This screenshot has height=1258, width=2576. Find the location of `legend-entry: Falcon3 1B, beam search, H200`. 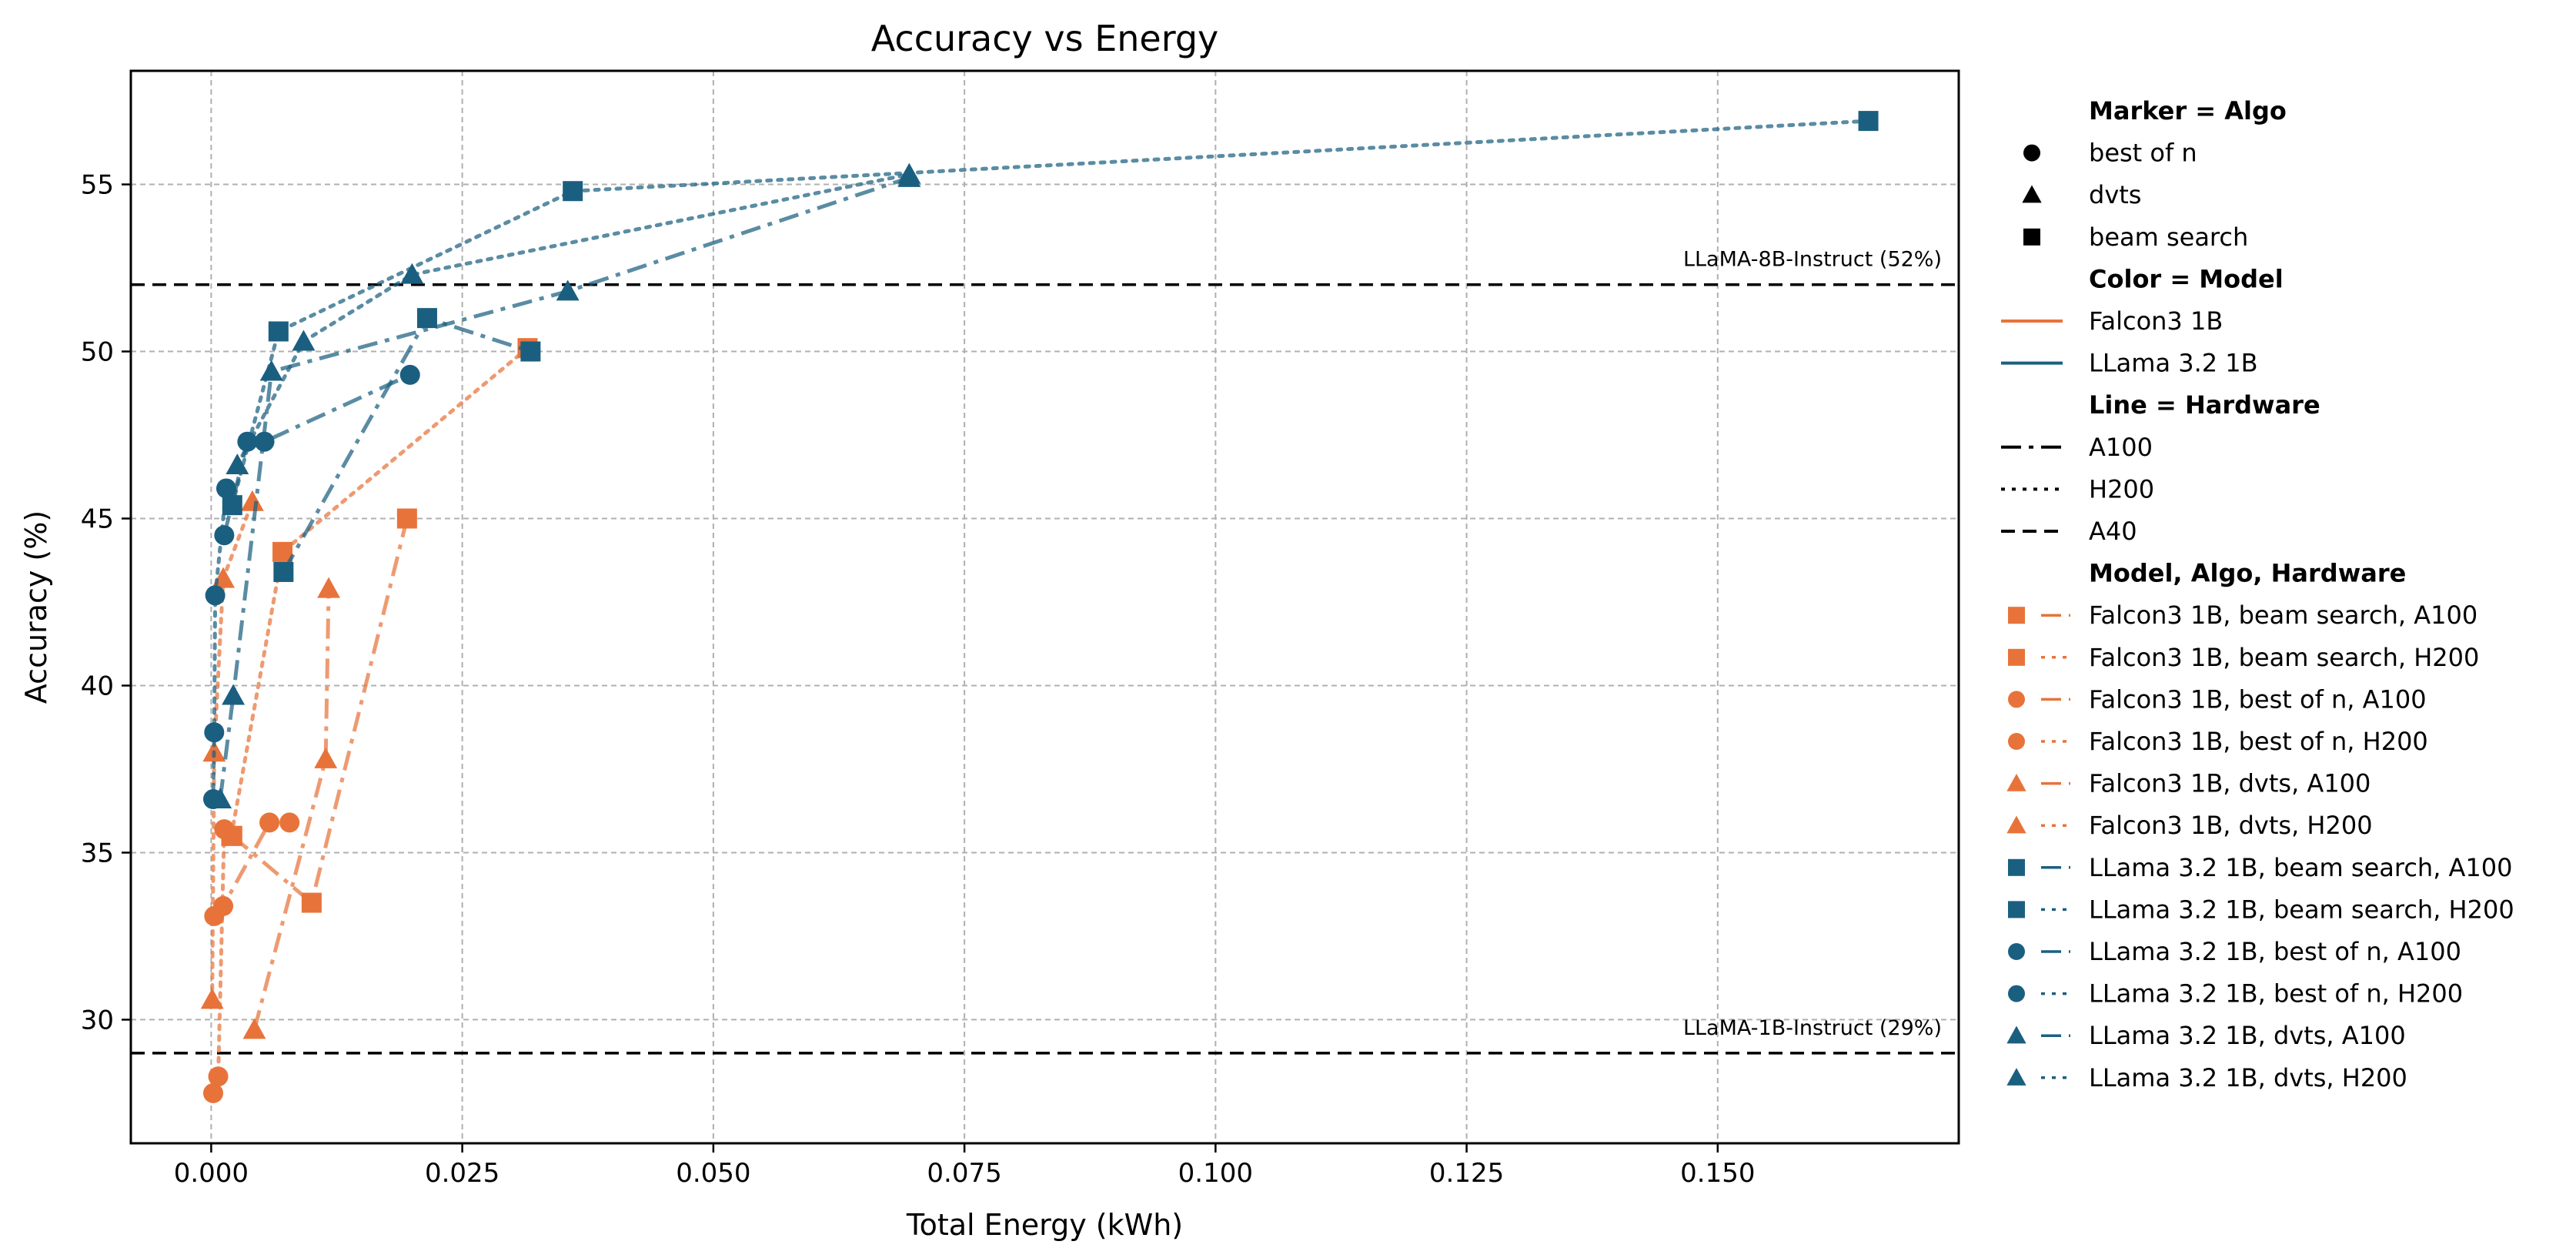

legend-entry: Falcon3 1B, beam search, H200 is located at coordinates (2284, 657).